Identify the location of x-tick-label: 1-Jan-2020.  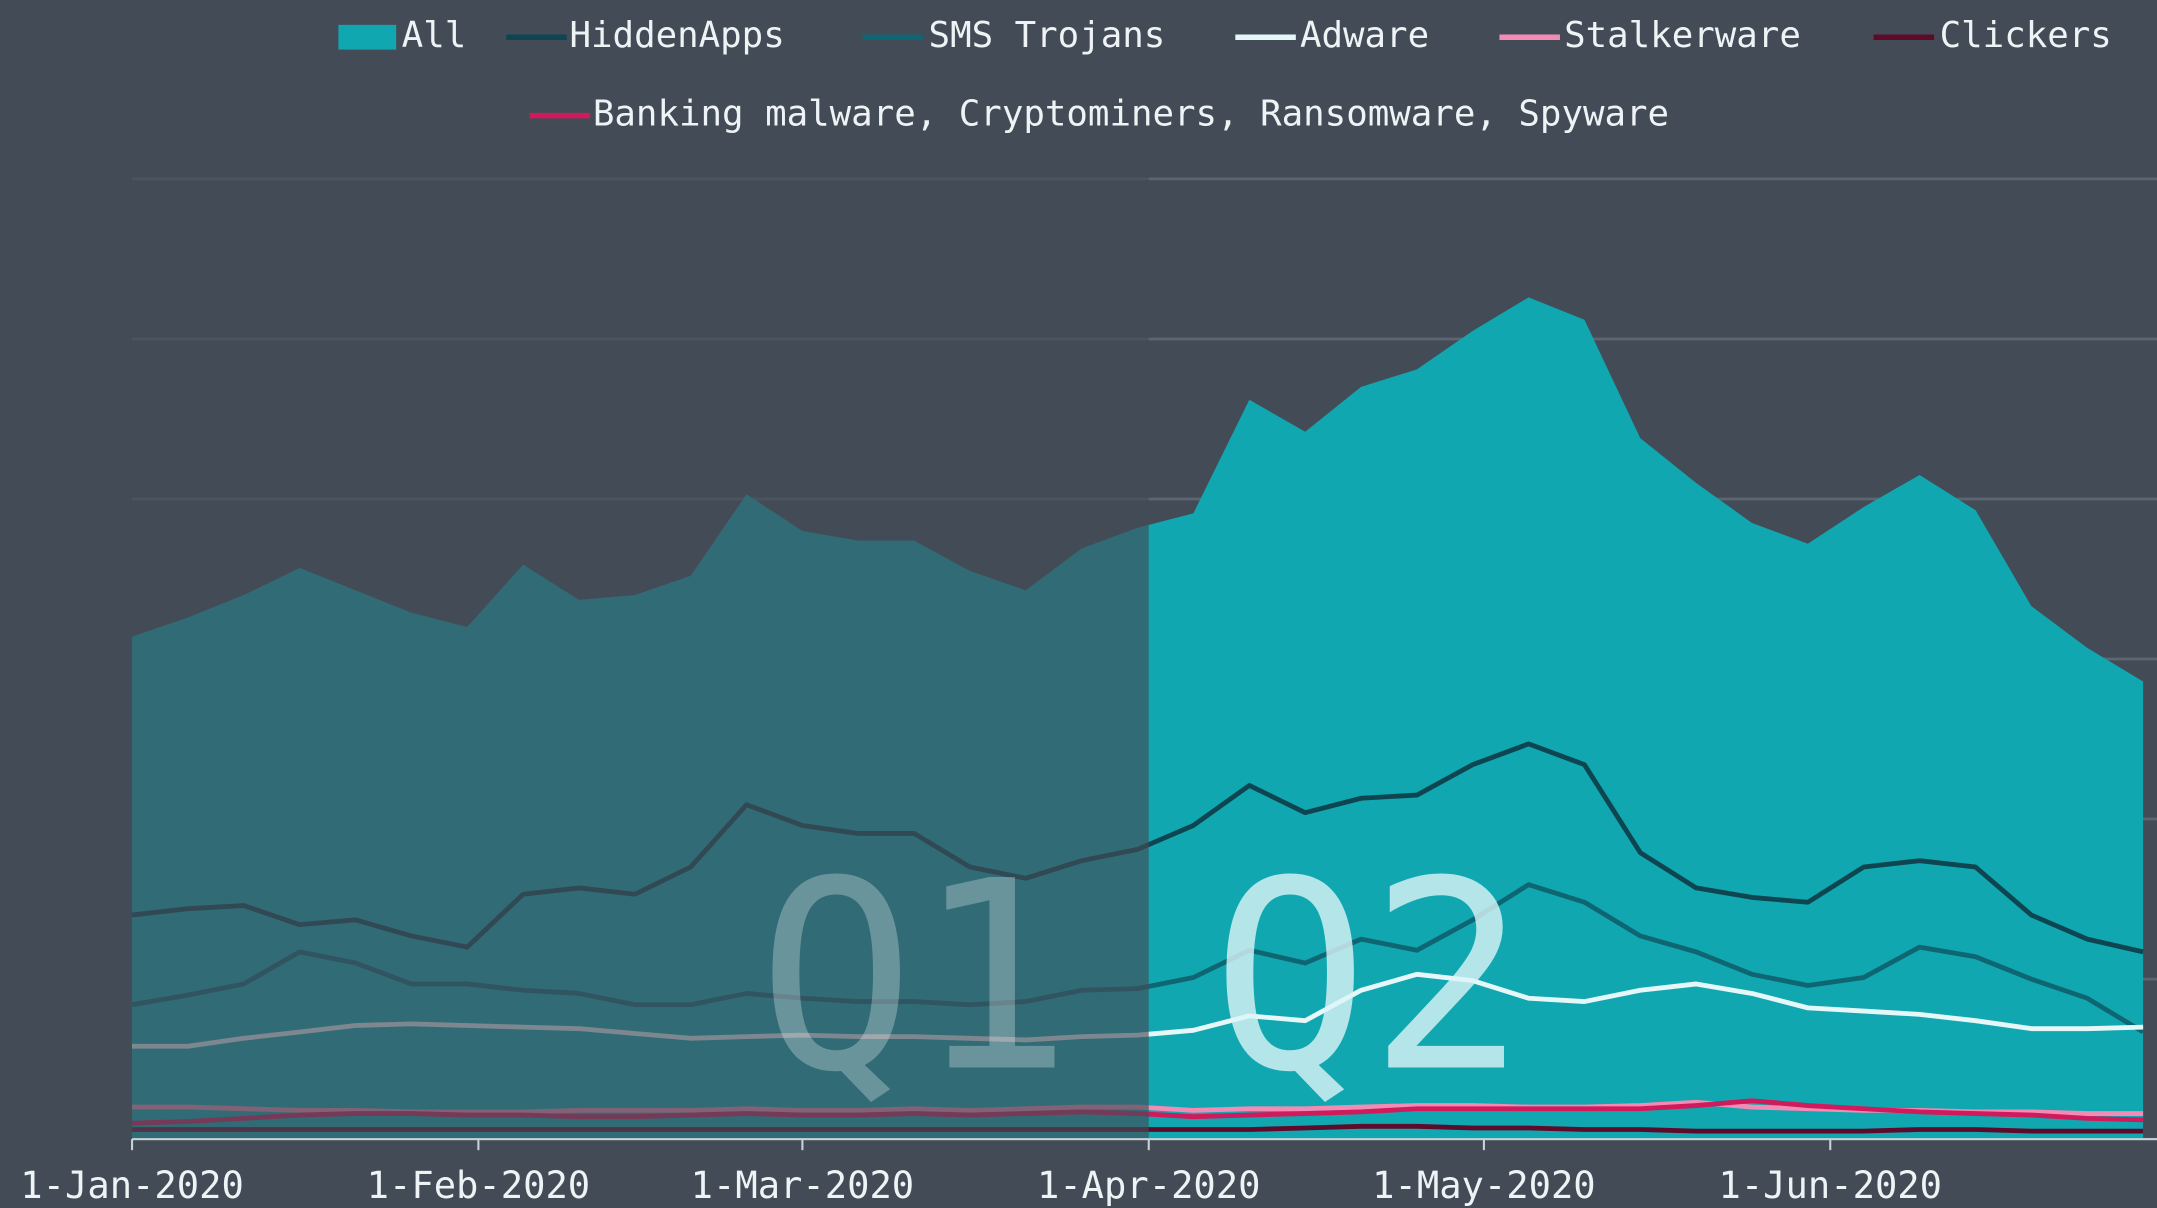
(132, 1185).